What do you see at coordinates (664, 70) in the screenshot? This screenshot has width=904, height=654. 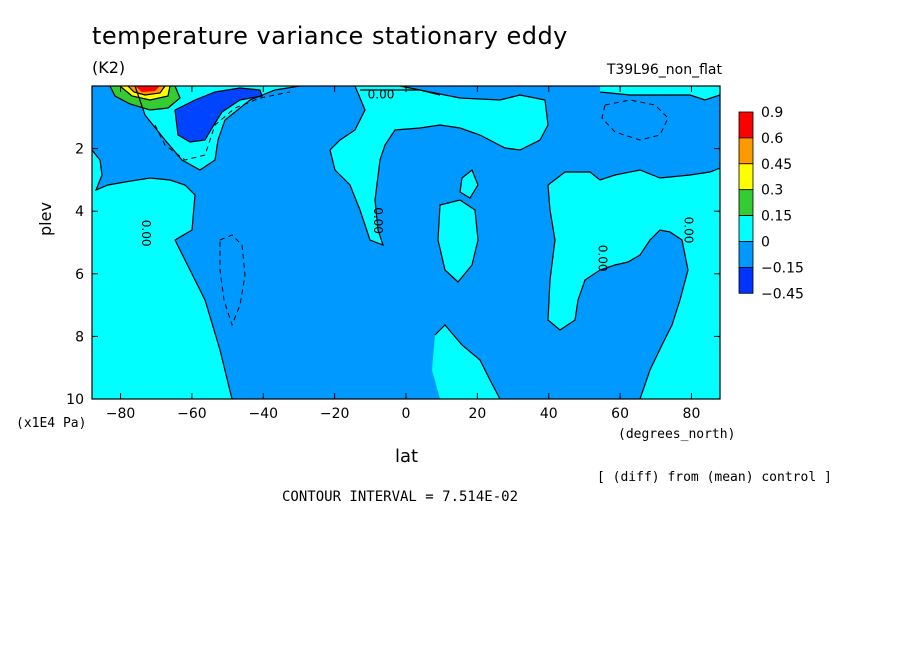 I see `run-label: T39L96_non_flat` at bounding box center [664, 70].